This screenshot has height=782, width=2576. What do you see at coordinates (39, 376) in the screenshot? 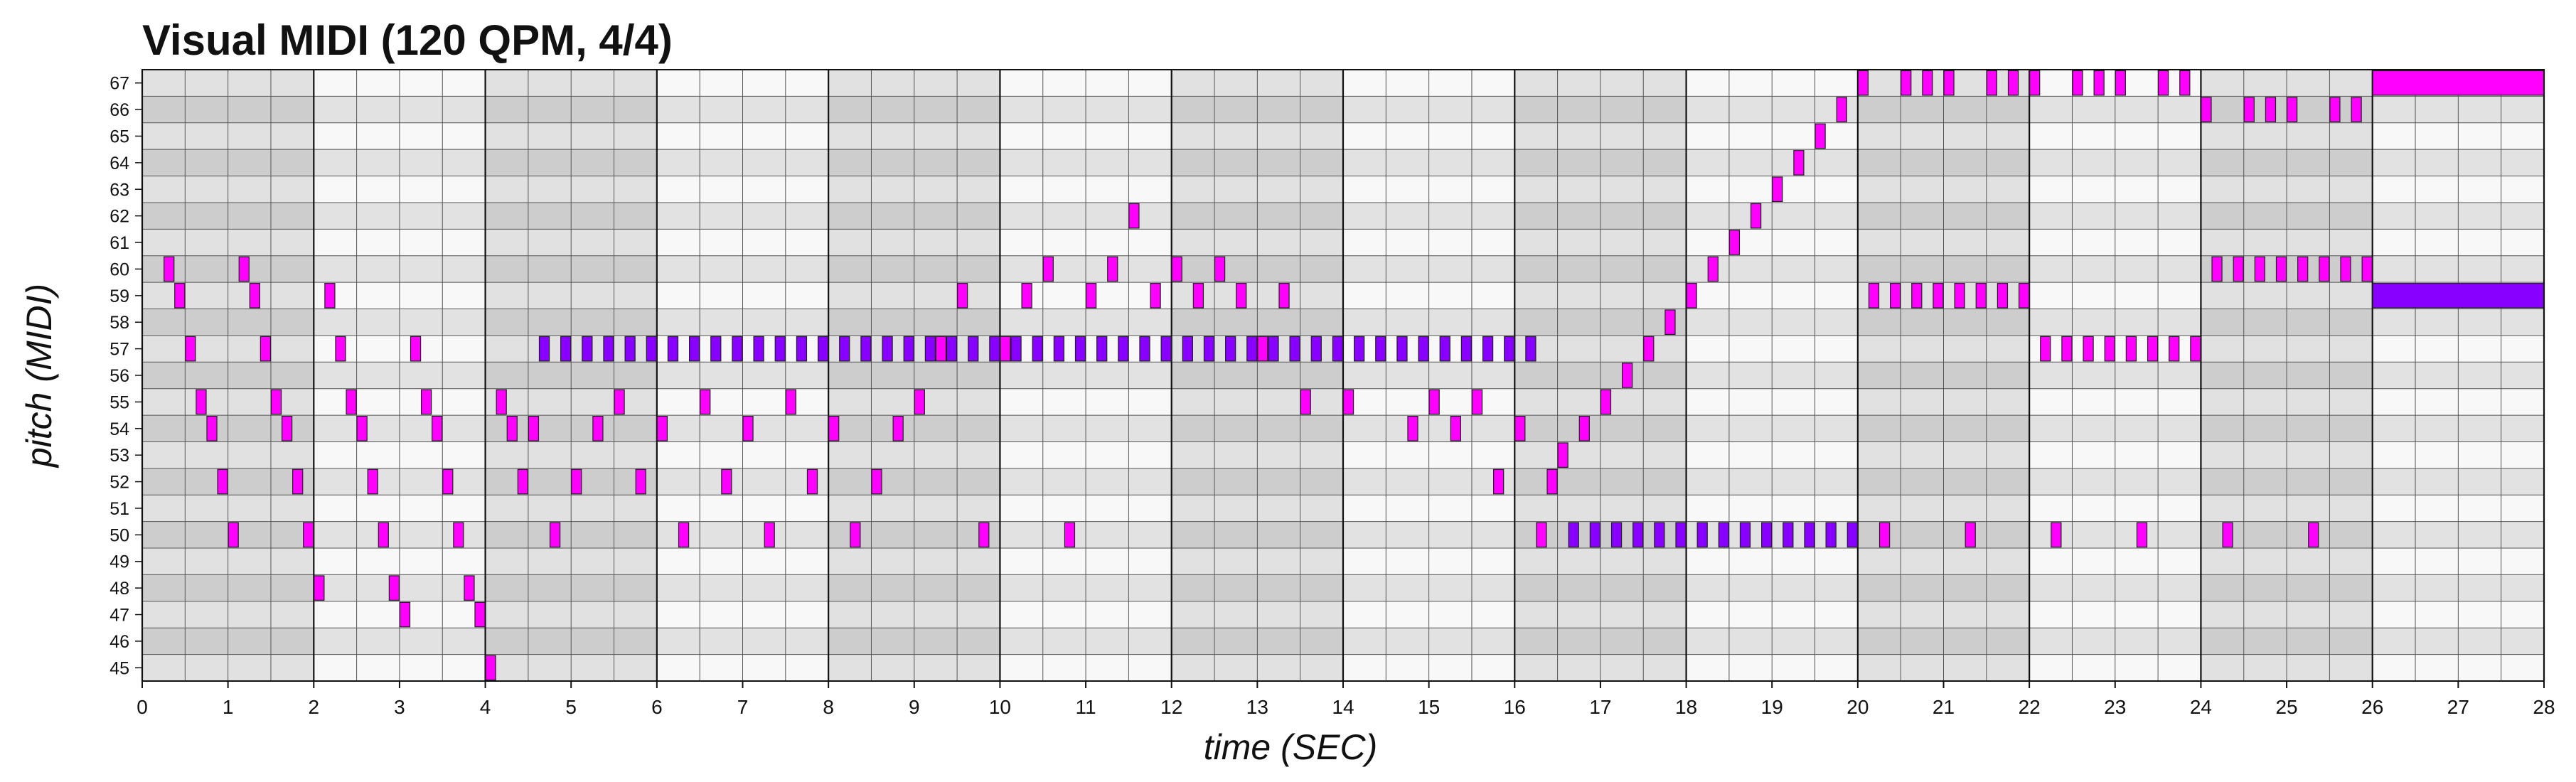
I see `y-axis-label: pitch (MIDI)` at bounding box center [39, 376].